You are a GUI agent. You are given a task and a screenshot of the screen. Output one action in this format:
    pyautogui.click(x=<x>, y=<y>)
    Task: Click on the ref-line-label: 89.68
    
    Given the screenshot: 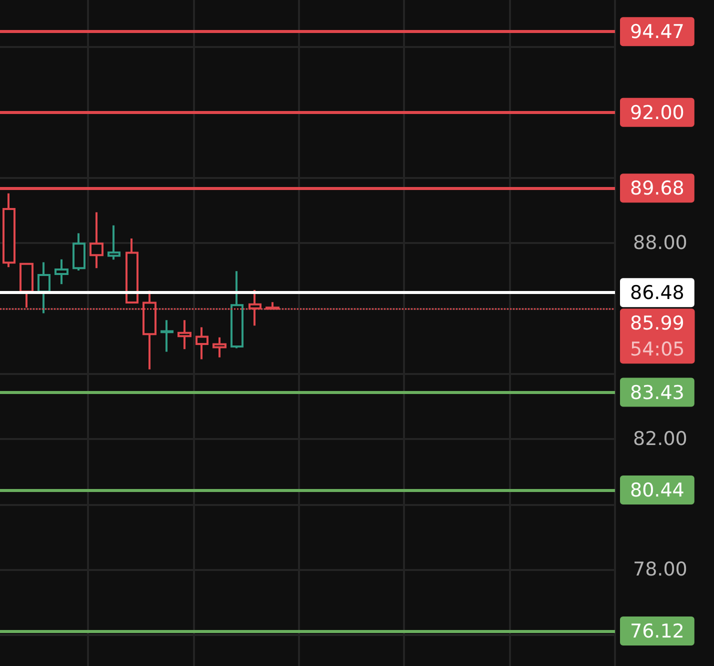 What is the action you would take?
    pyautogui.click(x=657, y=189)
    